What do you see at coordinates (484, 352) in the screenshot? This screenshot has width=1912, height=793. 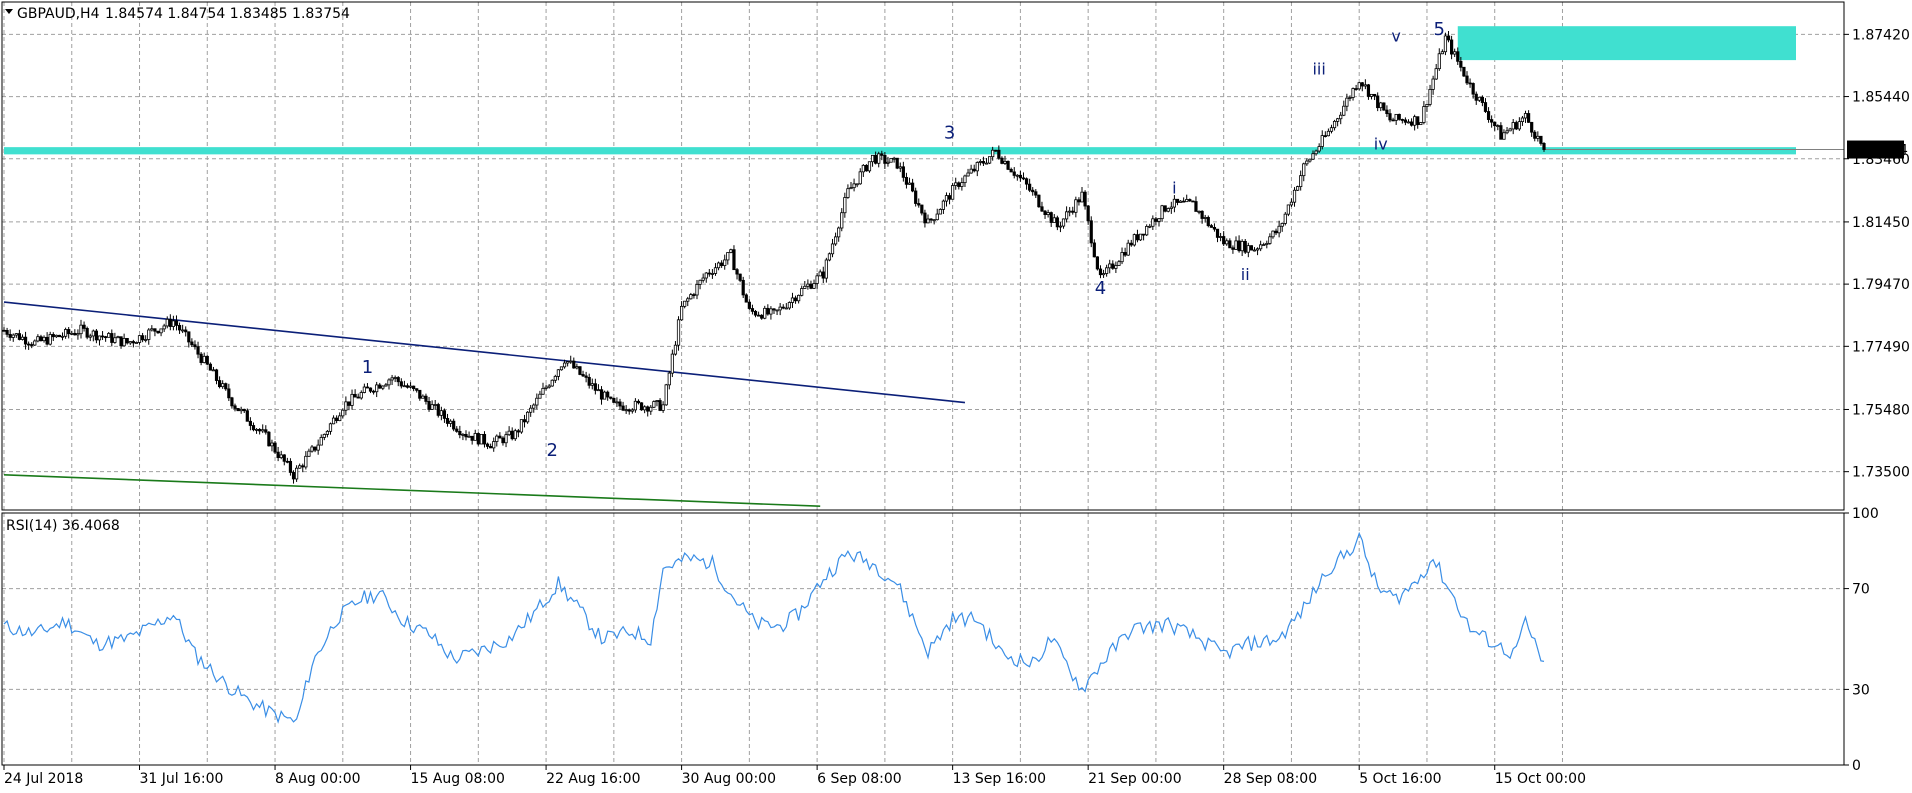 I see `trendline-upper` at bounding box center [484, 352].